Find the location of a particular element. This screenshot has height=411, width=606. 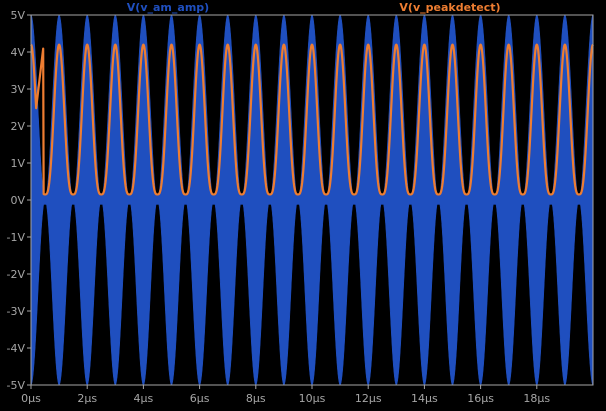

y-tick-label: 4V is located at coordinates (17, 52).